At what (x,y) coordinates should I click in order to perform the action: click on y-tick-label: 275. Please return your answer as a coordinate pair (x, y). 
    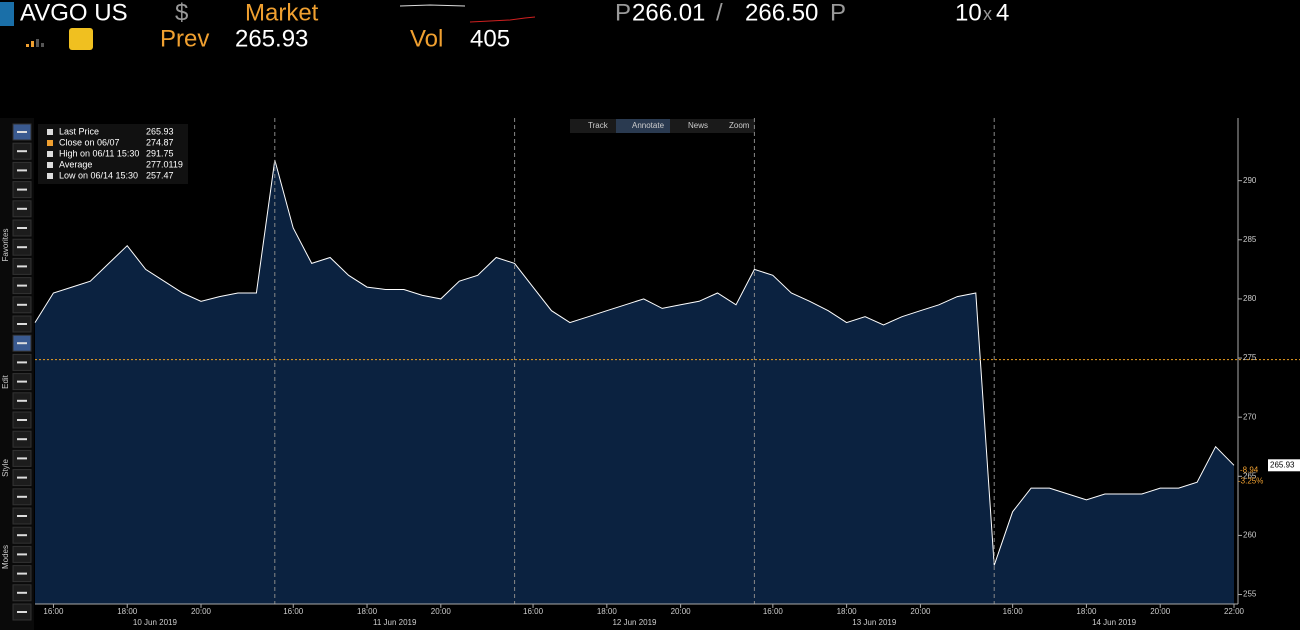
    Looking at the image, I should click on (1250, 357).